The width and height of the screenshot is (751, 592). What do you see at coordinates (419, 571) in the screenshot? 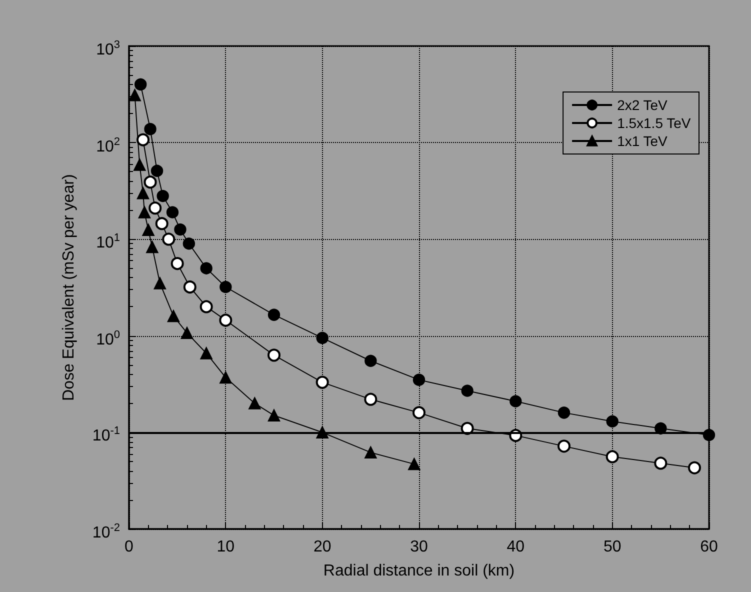
I see `x-axis-title: Radial distance in soil (km)` at bounding box center [419, 571].